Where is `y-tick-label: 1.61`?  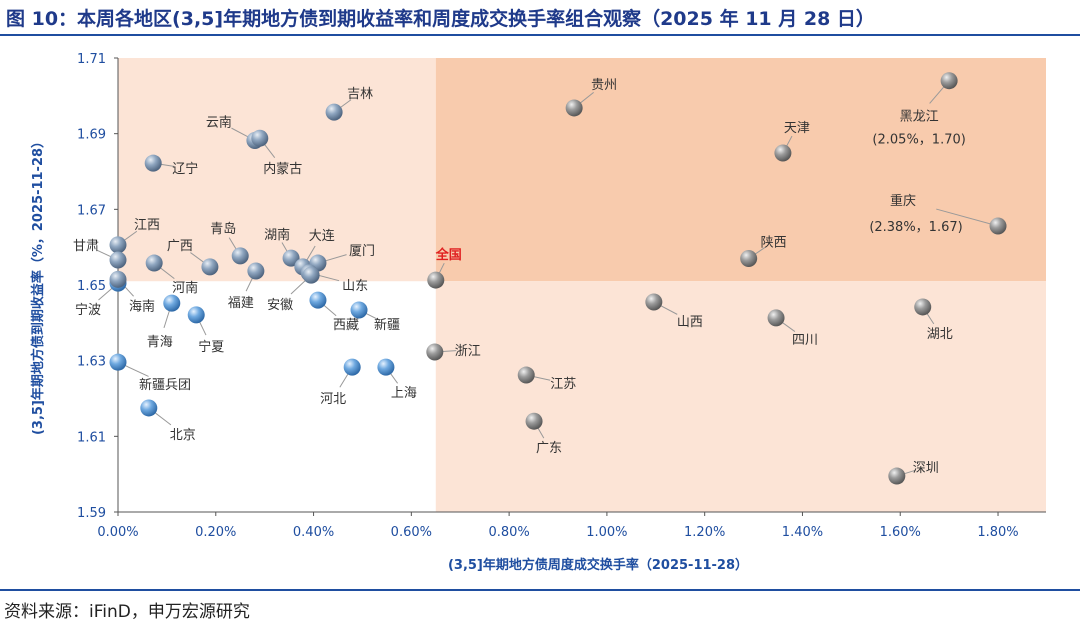
y-tick-label: 1.61 is located at coordinates (91, 437).